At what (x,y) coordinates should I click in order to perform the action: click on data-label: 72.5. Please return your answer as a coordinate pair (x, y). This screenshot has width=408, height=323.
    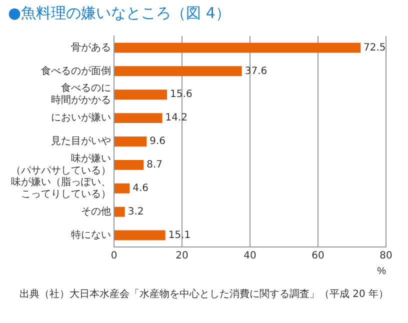
    Looking at the image, I should click on (375, 48).